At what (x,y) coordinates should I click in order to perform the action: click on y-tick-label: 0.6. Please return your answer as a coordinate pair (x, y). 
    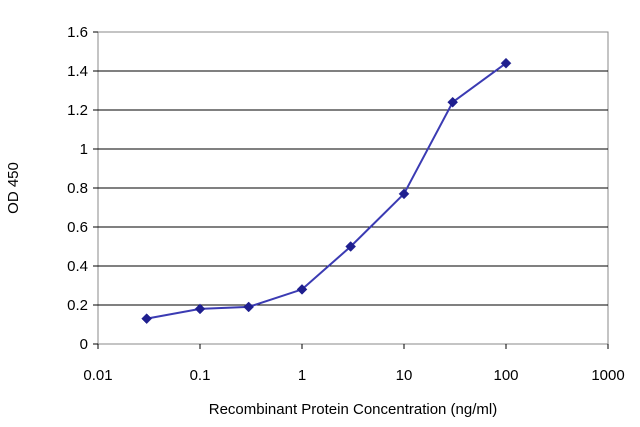
    Looking at the image, I should click on (77, 227).